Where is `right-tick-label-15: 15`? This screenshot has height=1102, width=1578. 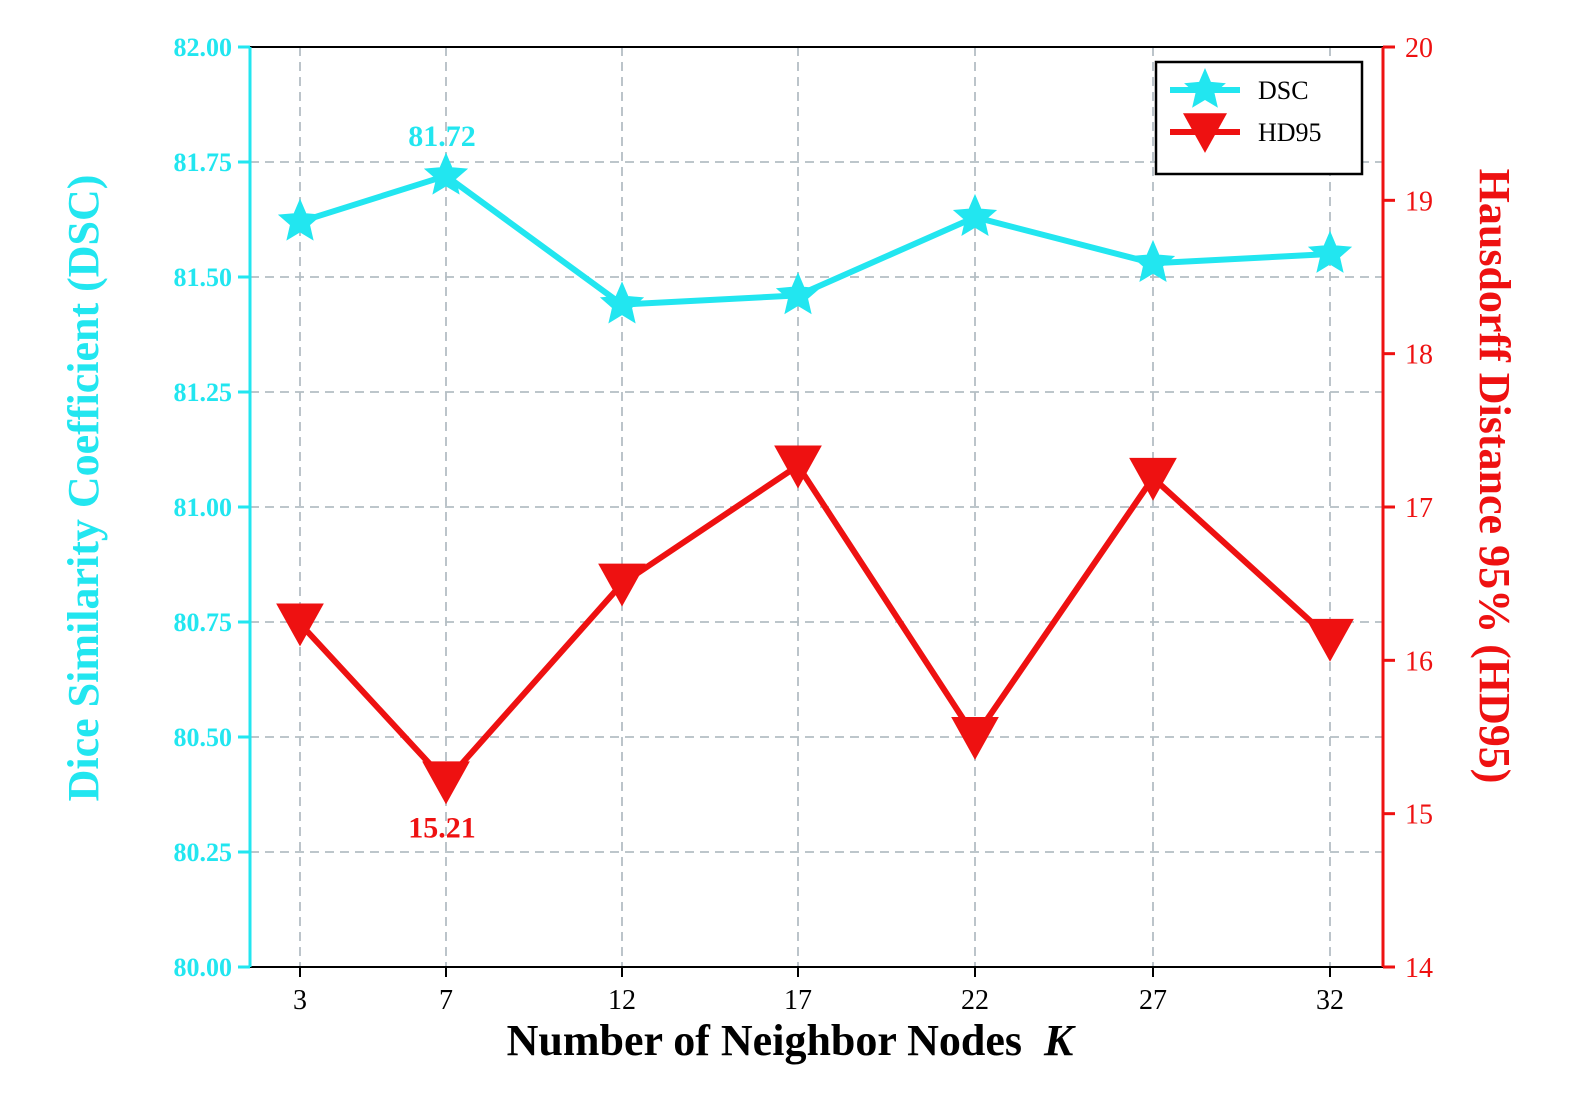
right-tick-label-15: 15 is located at coordinates (1419, 815).